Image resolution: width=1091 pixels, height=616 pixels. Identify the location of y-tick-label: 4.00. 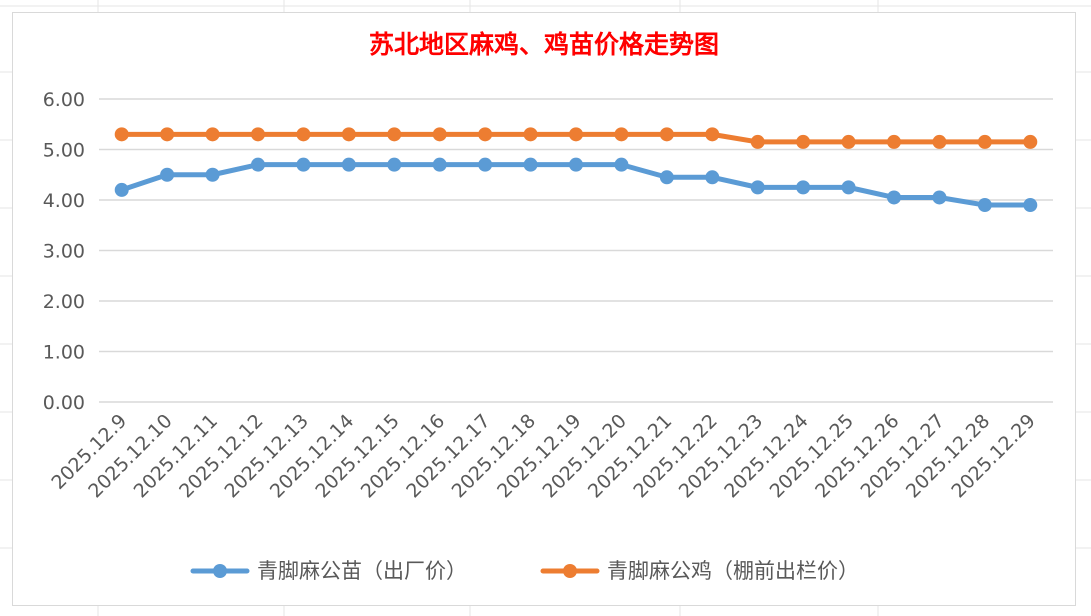
(64, 201).